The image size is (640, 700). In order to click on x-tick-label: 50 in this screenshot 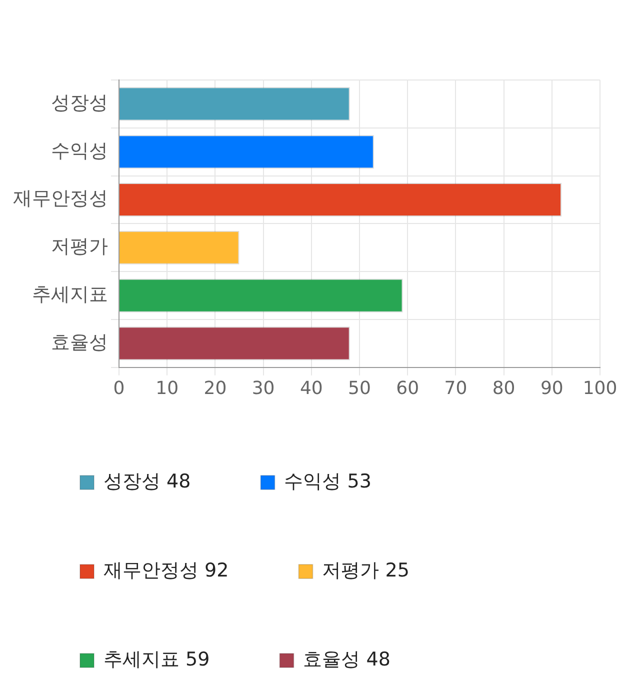, I will do `click(359, 388)`.